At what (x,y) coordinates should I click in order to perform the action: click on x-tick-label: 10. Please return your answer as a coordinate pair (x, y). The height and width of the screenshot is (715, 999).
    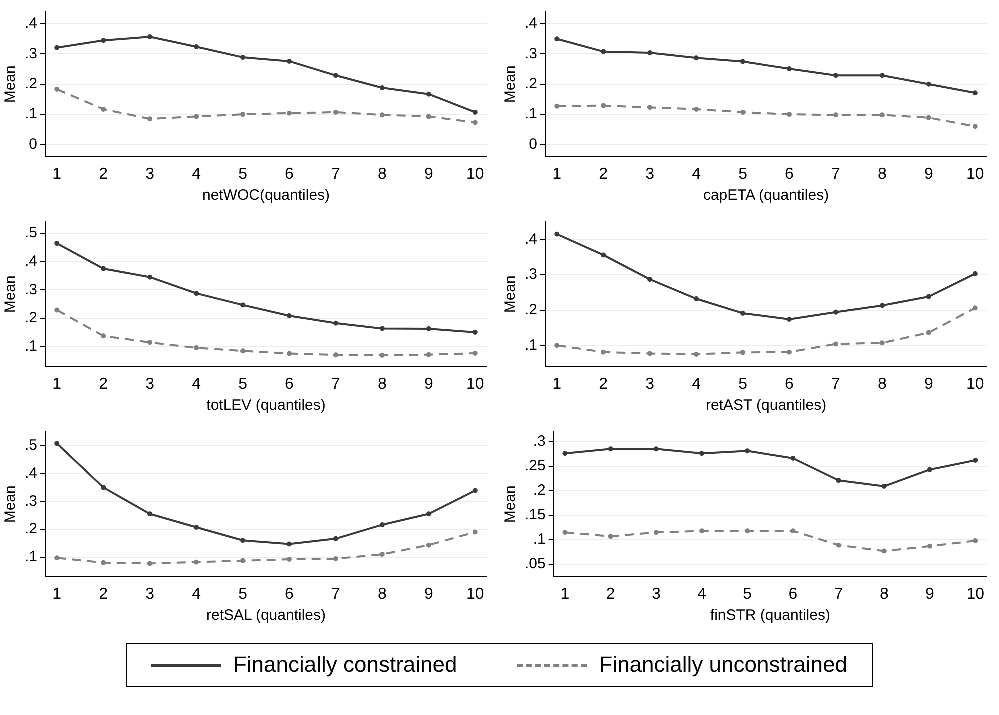
    Looking at the image, I should click on (475, 174).